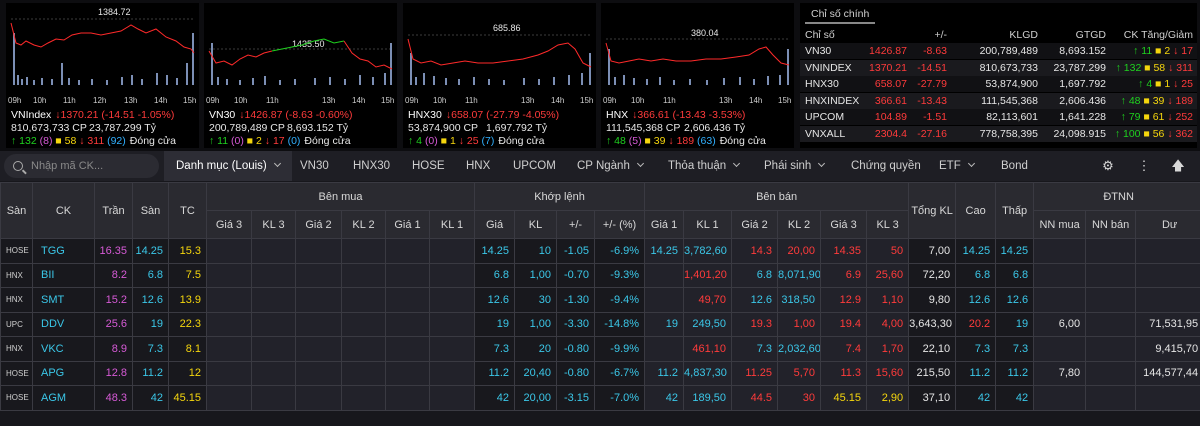  I want to click on tab-upcom: UPCOM, so click(534, 166).